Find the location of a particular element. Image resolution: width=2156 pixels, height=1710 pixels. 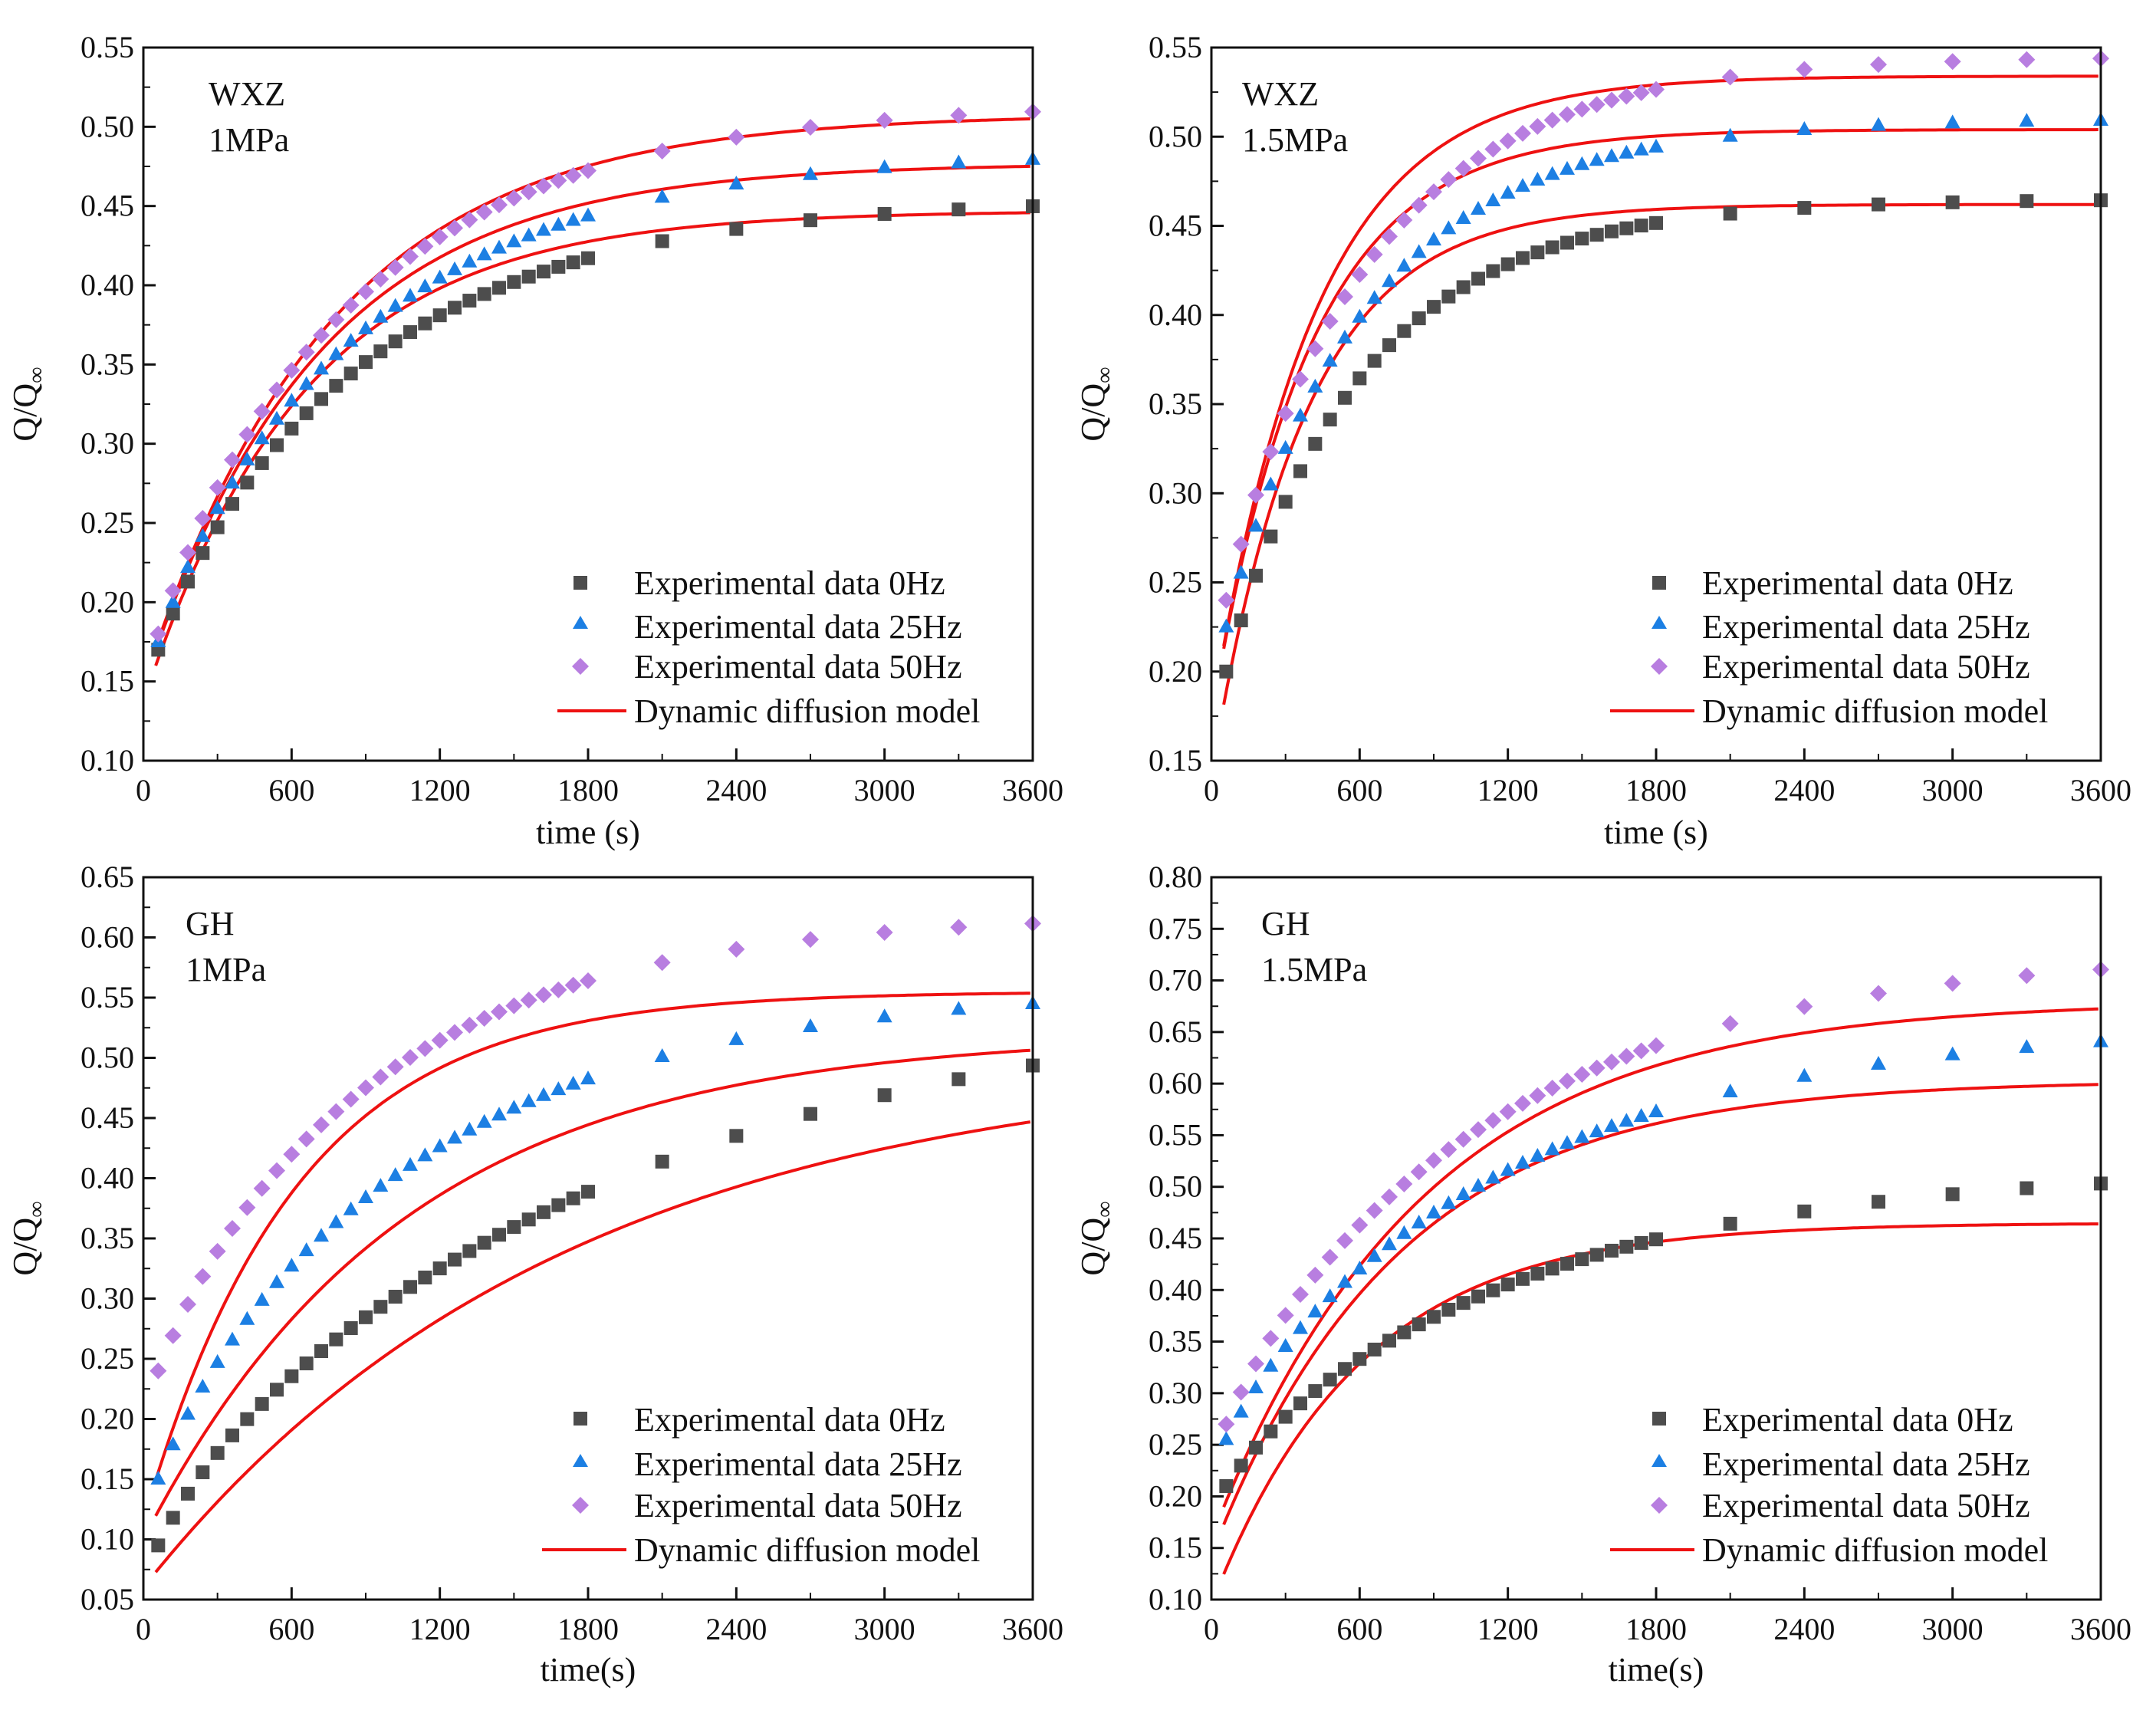

data-points is located at coordinates (1663, 1227).